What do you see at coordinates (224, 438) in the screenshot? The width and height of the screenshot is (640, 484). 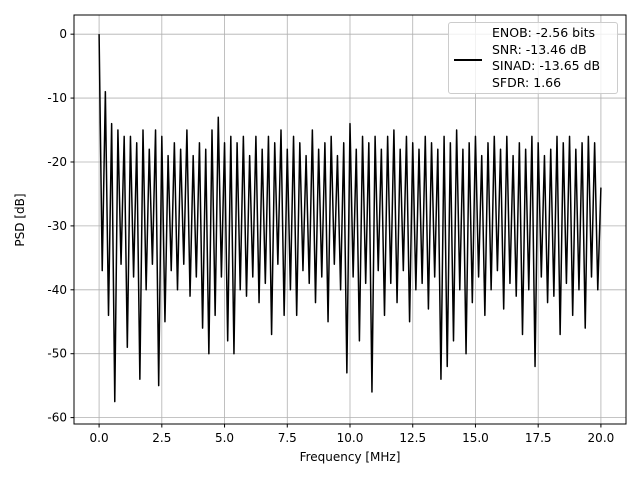 I see `x-tick-label: 5.0` at bounding box center [224, 438].